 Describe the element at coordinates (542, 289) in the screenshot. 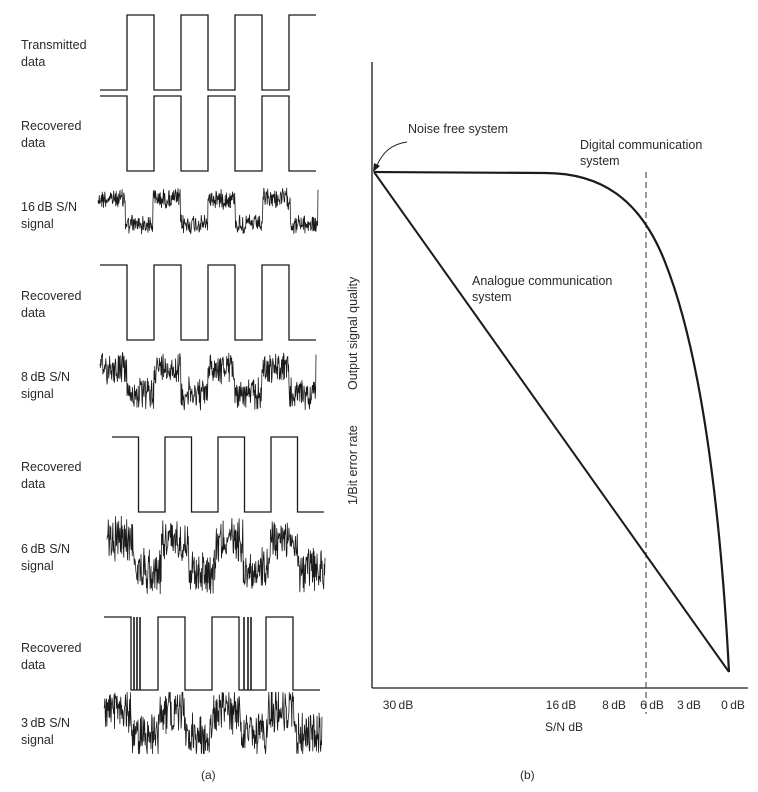

I see `annotation-analogue: Analogue communication system` at that location.